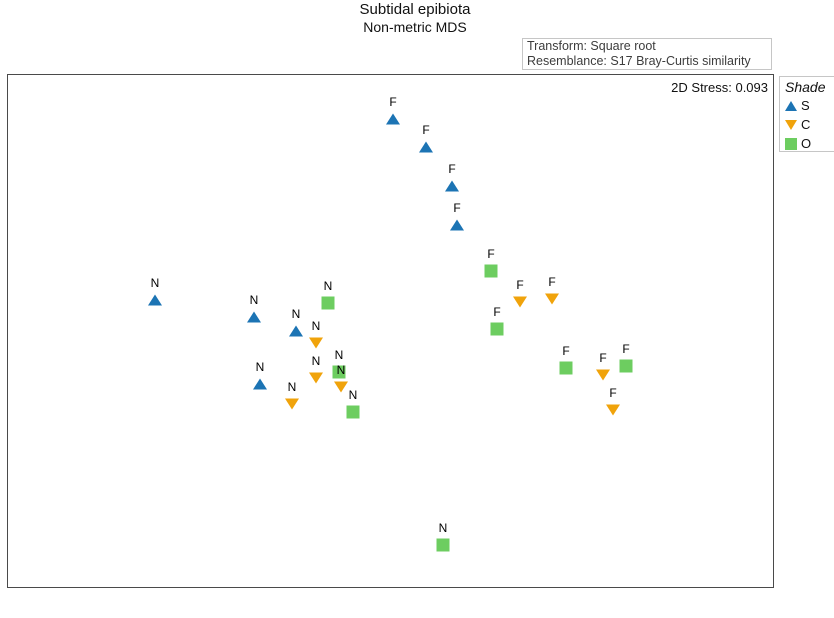 Image resolution: width=834 pixels, height=618 pixels. What do you see at coordinates (719, 87) in the screenshot?
I see `stress-label: 2D Stress: 0.093` at bounding box center [719, 87].